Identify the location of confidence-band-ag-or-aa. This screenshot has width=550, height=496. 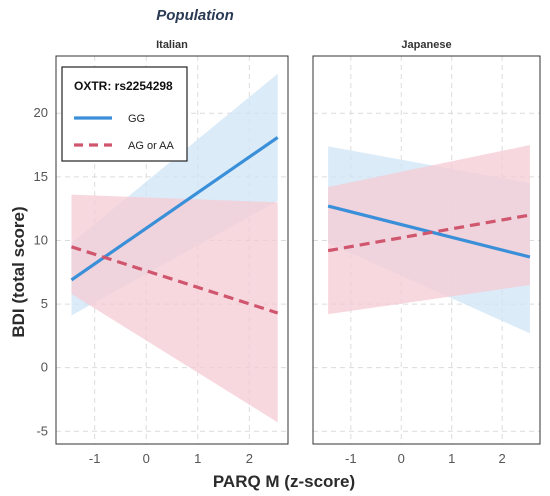
(429, 230).